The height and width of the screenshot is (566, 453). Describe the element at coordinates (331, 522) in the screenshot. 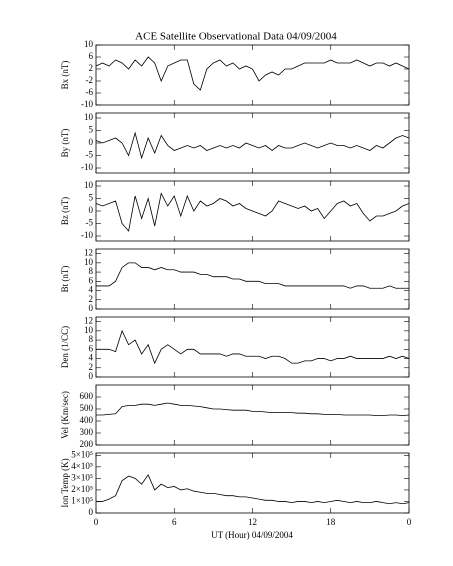

I see `x-tick-label: 18` at that location.